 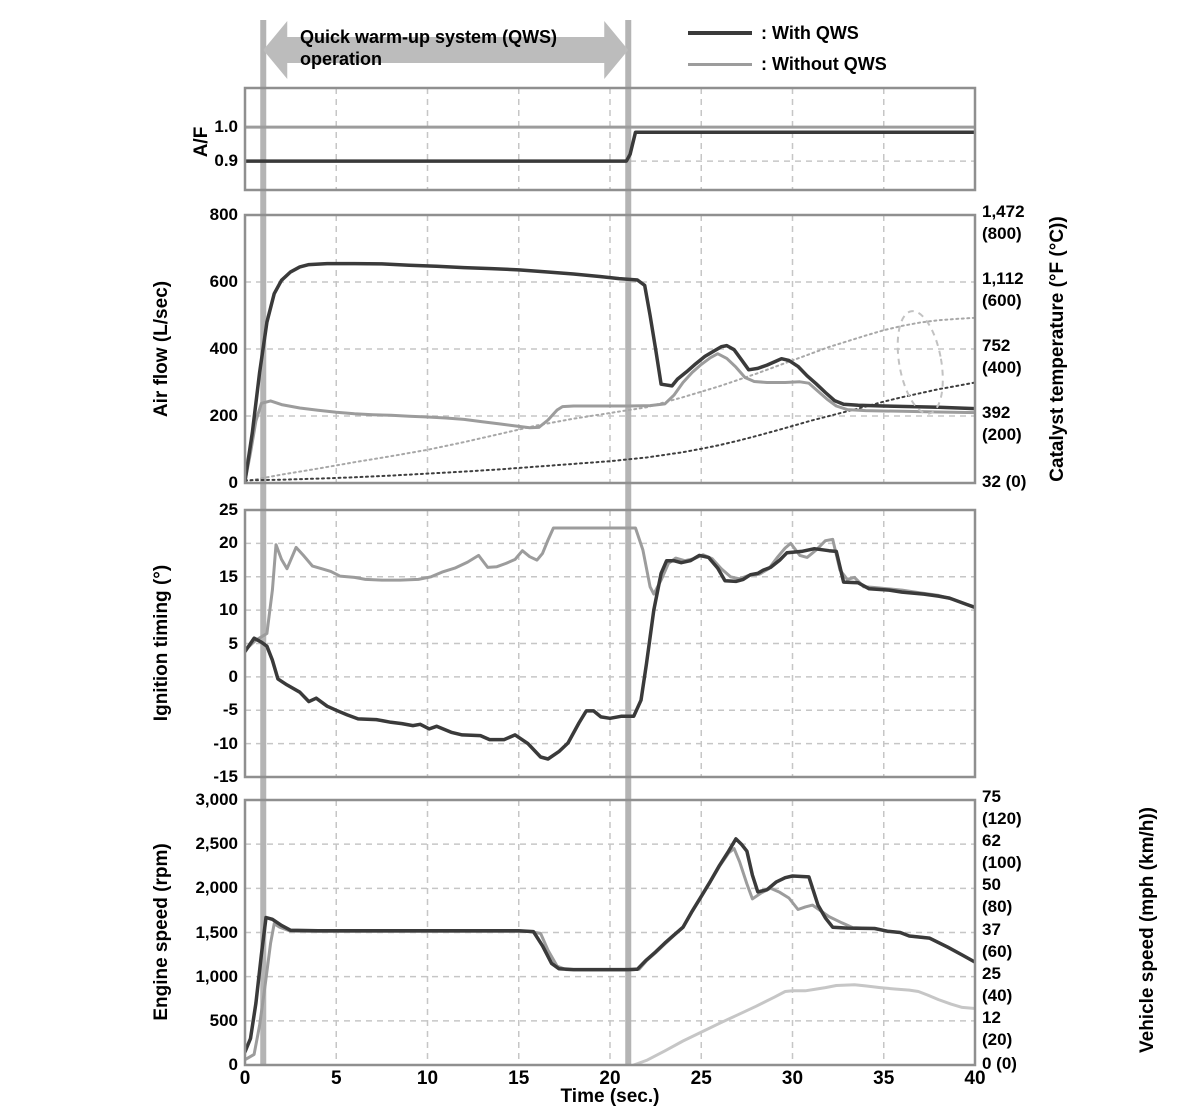 I want to click on air_flow-panel-border, so click(x=610, y=349).